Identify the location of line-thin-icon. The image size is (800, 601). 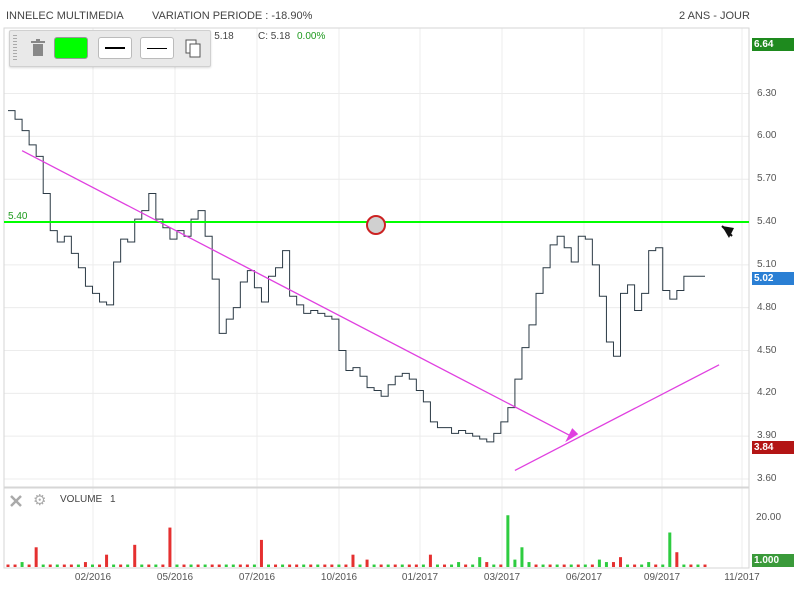
(157, 48).